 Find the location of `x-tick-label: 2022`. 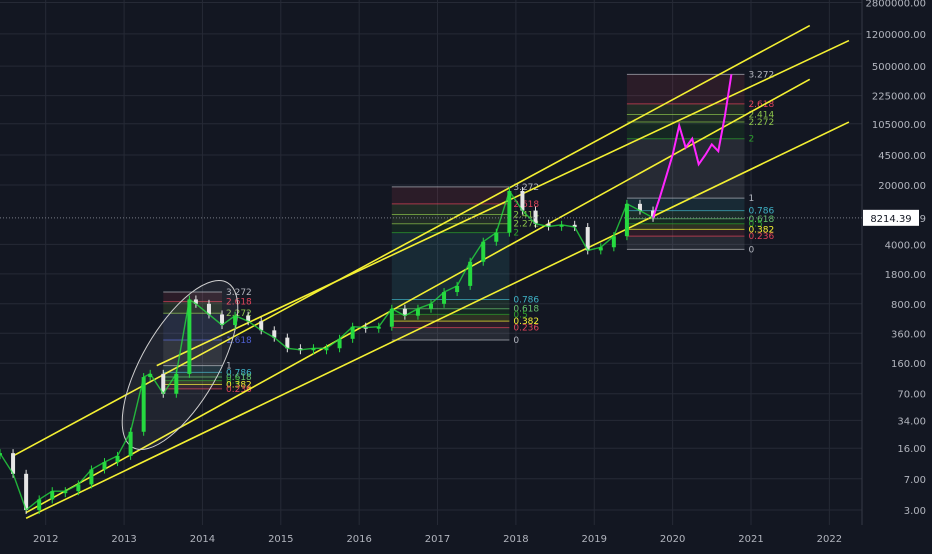

x-tick-label: 2022 is located at coordinates (829, 539).